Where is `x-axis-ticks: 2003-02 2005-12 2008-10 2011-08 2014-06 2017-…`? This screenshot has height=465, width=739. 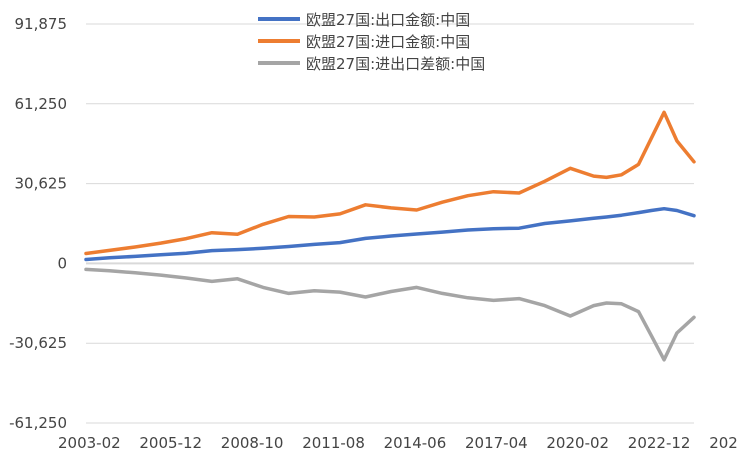
x-axis-ticks: 2003-02 2005-12 2008-10 2011-08 2014-06 2017-… is located at coordinates (398, 443).